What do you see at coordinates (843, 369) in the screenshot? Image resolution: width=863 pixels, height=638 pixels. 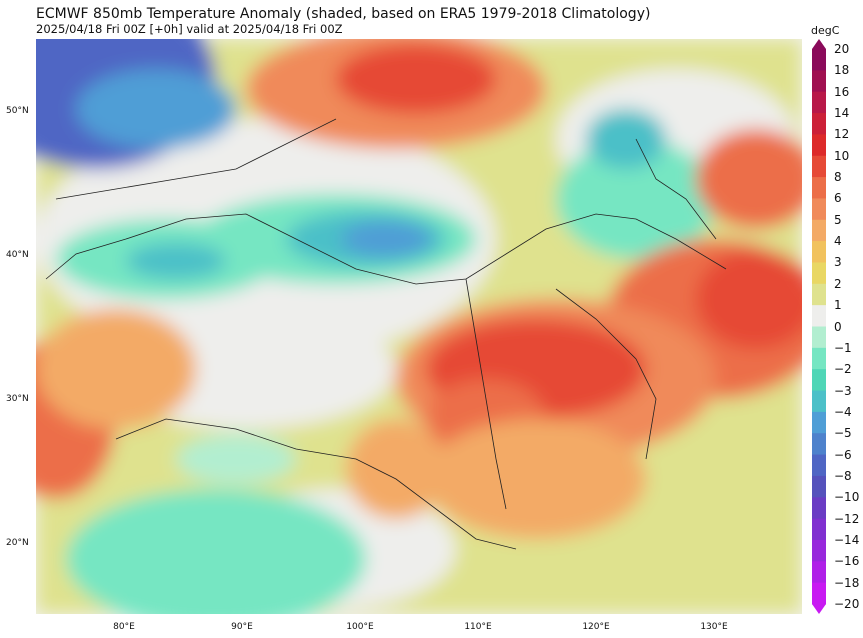 I see `colorbar-tick-label: −2` at bounding box center [843, 369].